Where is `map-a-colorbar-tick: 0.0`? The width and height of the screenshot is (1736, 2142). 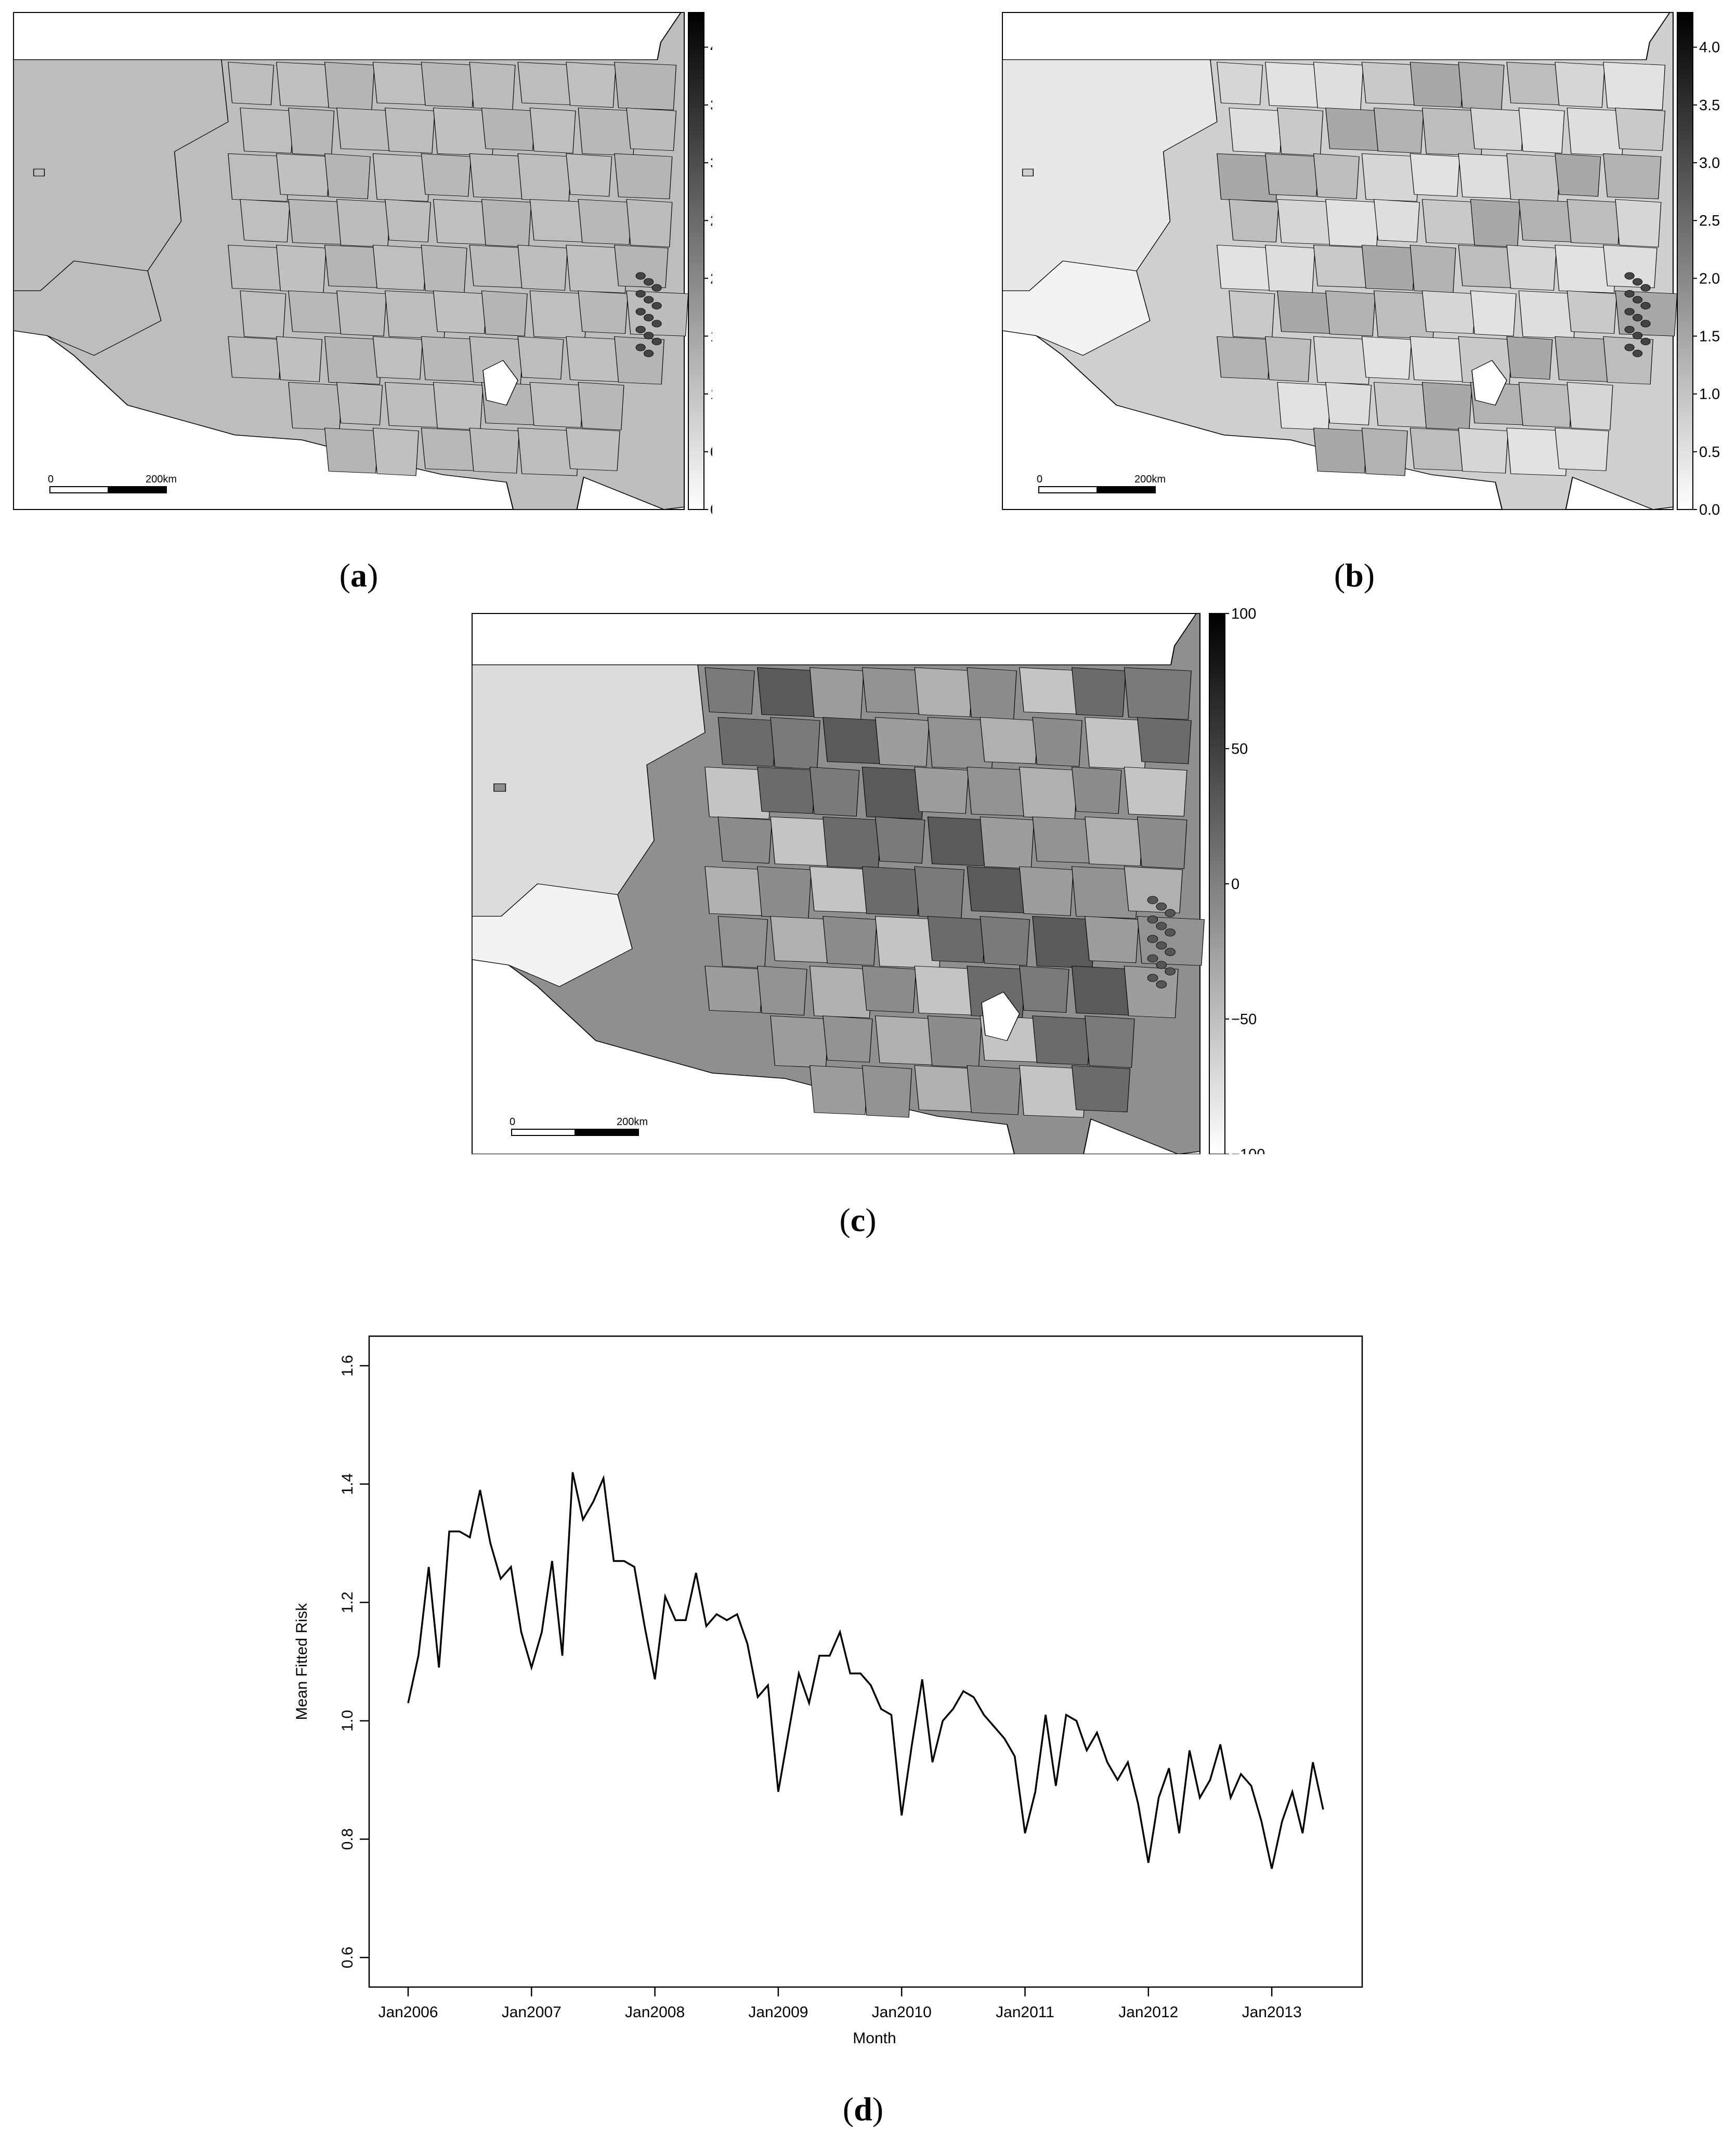
map-a-colorbar-tick: 0.0 is located at coordinates (711, 510).